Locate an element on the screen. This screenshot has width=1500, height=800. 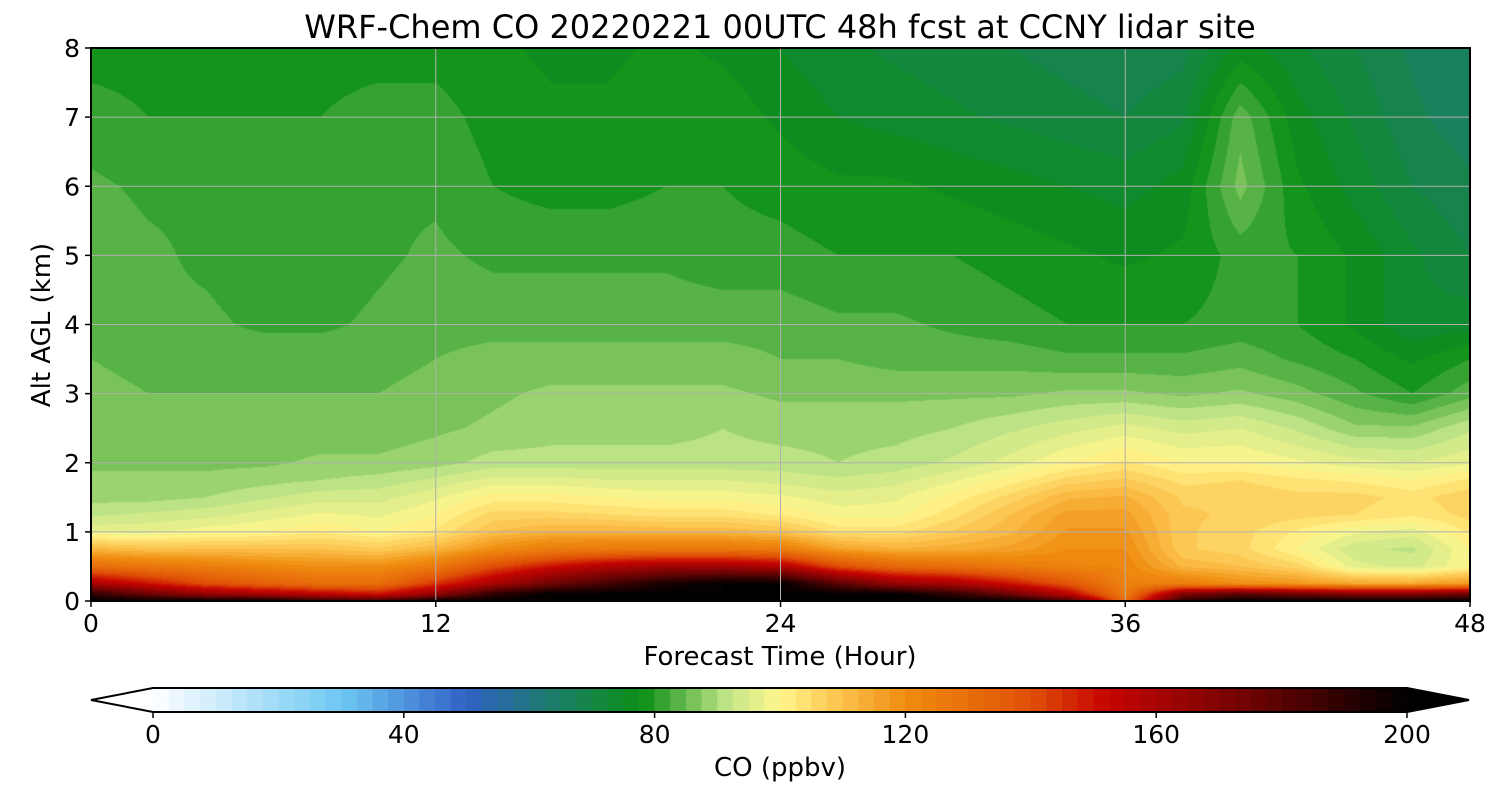
colorbar-ticks: 0 40 80 120 160 200 is located at coordinates (788, 730).